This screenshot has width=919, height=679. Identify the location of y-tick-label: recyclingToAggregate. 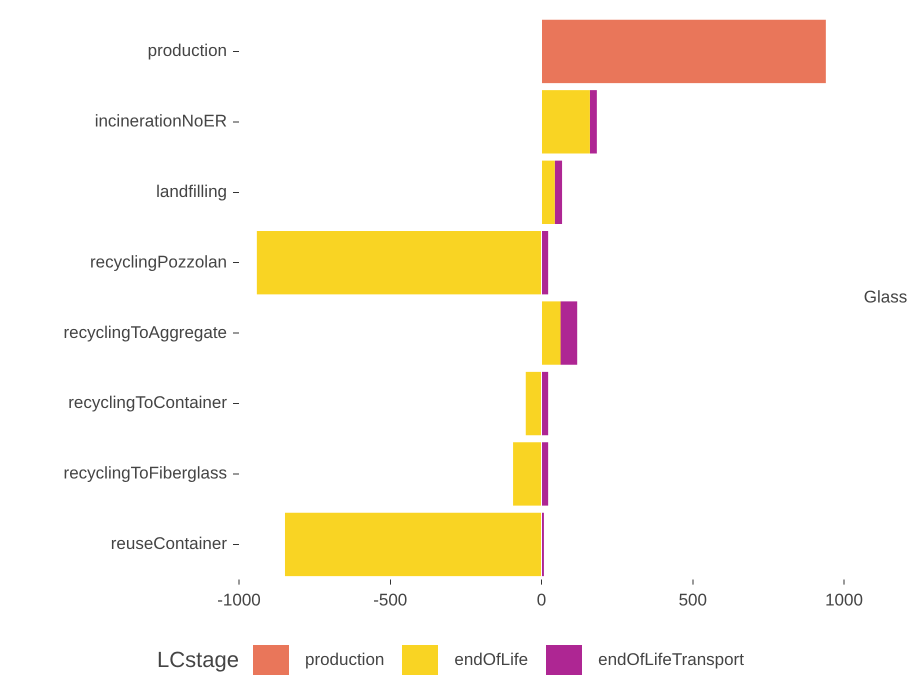
(145, 332).